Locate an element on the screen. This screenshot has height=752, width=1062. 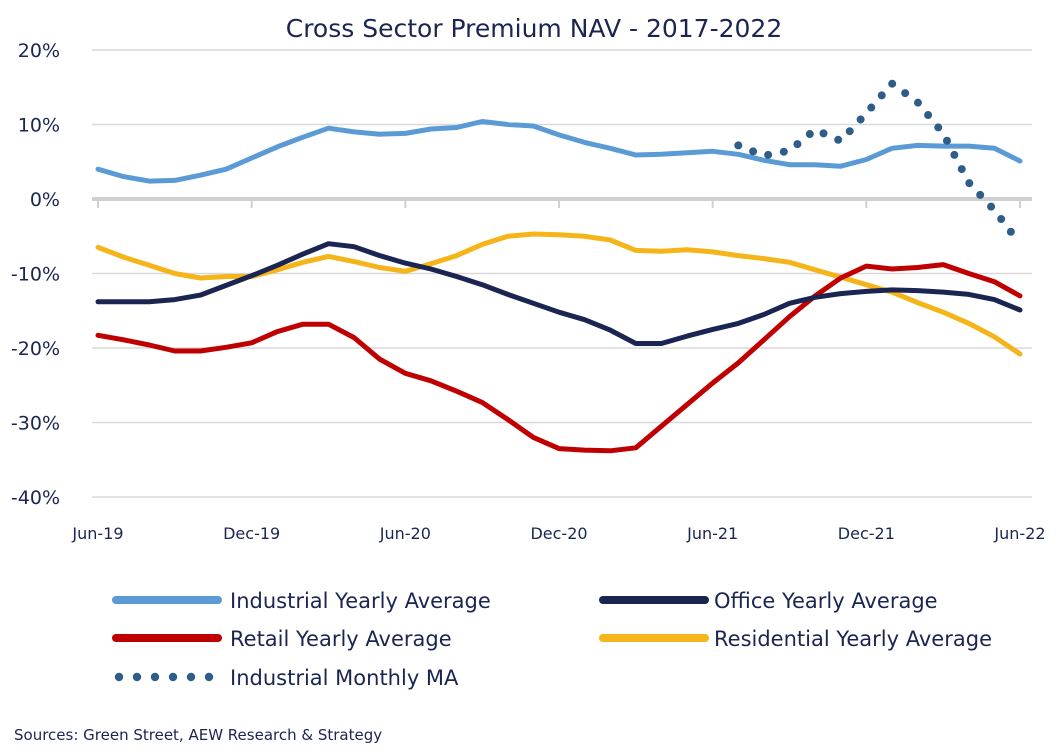
series-office-yearly-average is located at coordinates (559, 293).